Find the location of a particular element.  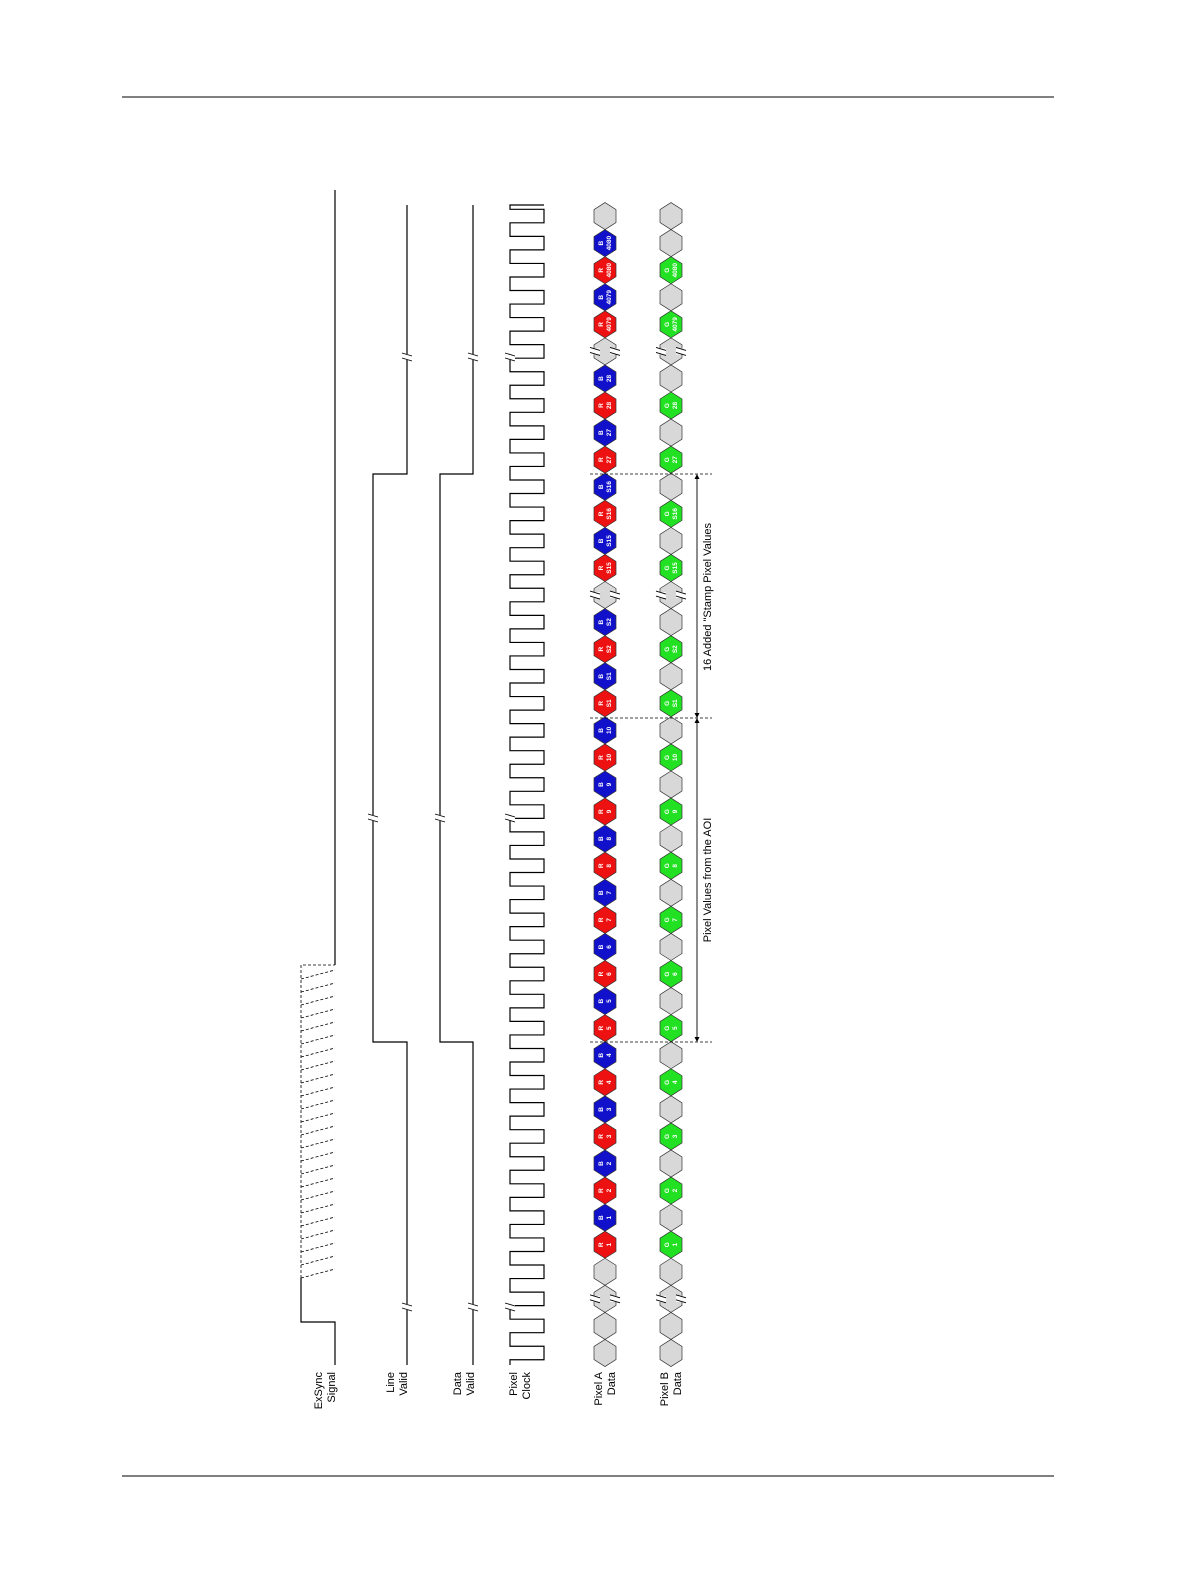

signal-label: Pixel A is located at coordinates (599, 1388).